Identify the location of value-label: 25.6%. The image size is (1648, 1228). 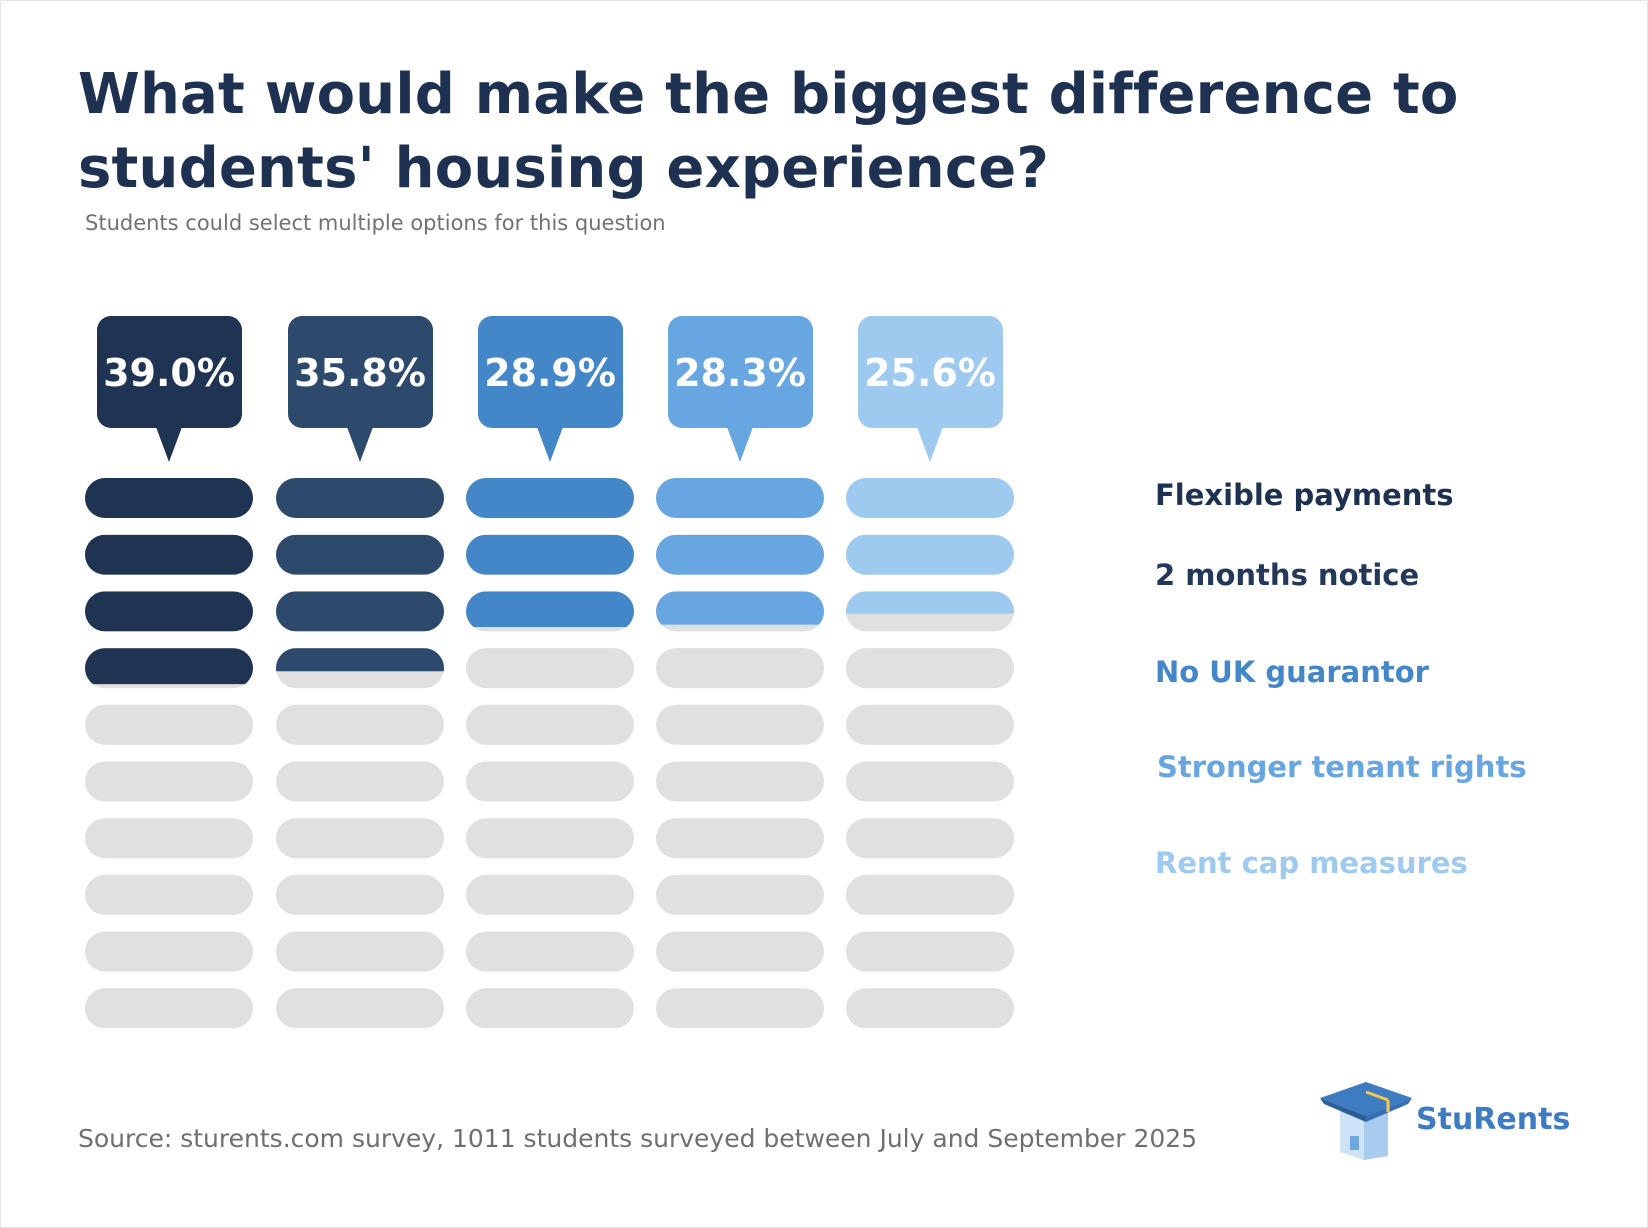
(930, 373).